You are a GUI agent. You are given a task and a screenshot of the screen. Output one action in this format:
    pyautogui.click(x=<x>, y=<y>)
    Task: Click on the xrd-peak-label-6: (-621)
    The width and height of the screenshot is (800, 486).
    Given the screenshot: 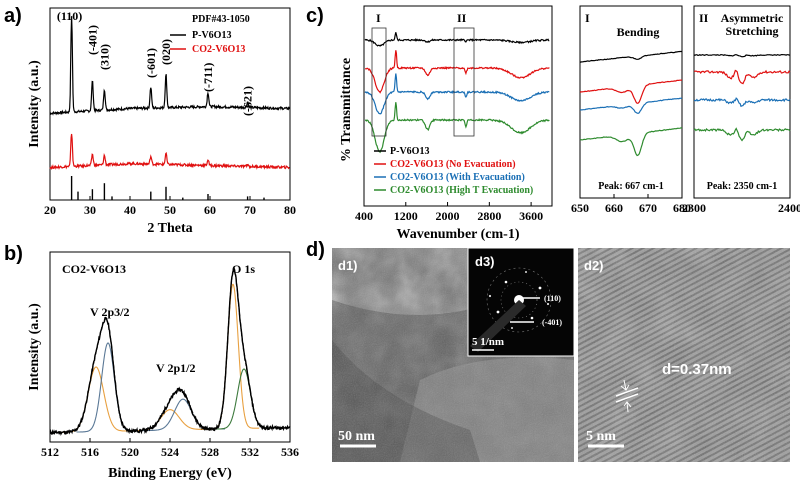 What is the action you would take?
    pyautogui.click(x=248, y=101)
    